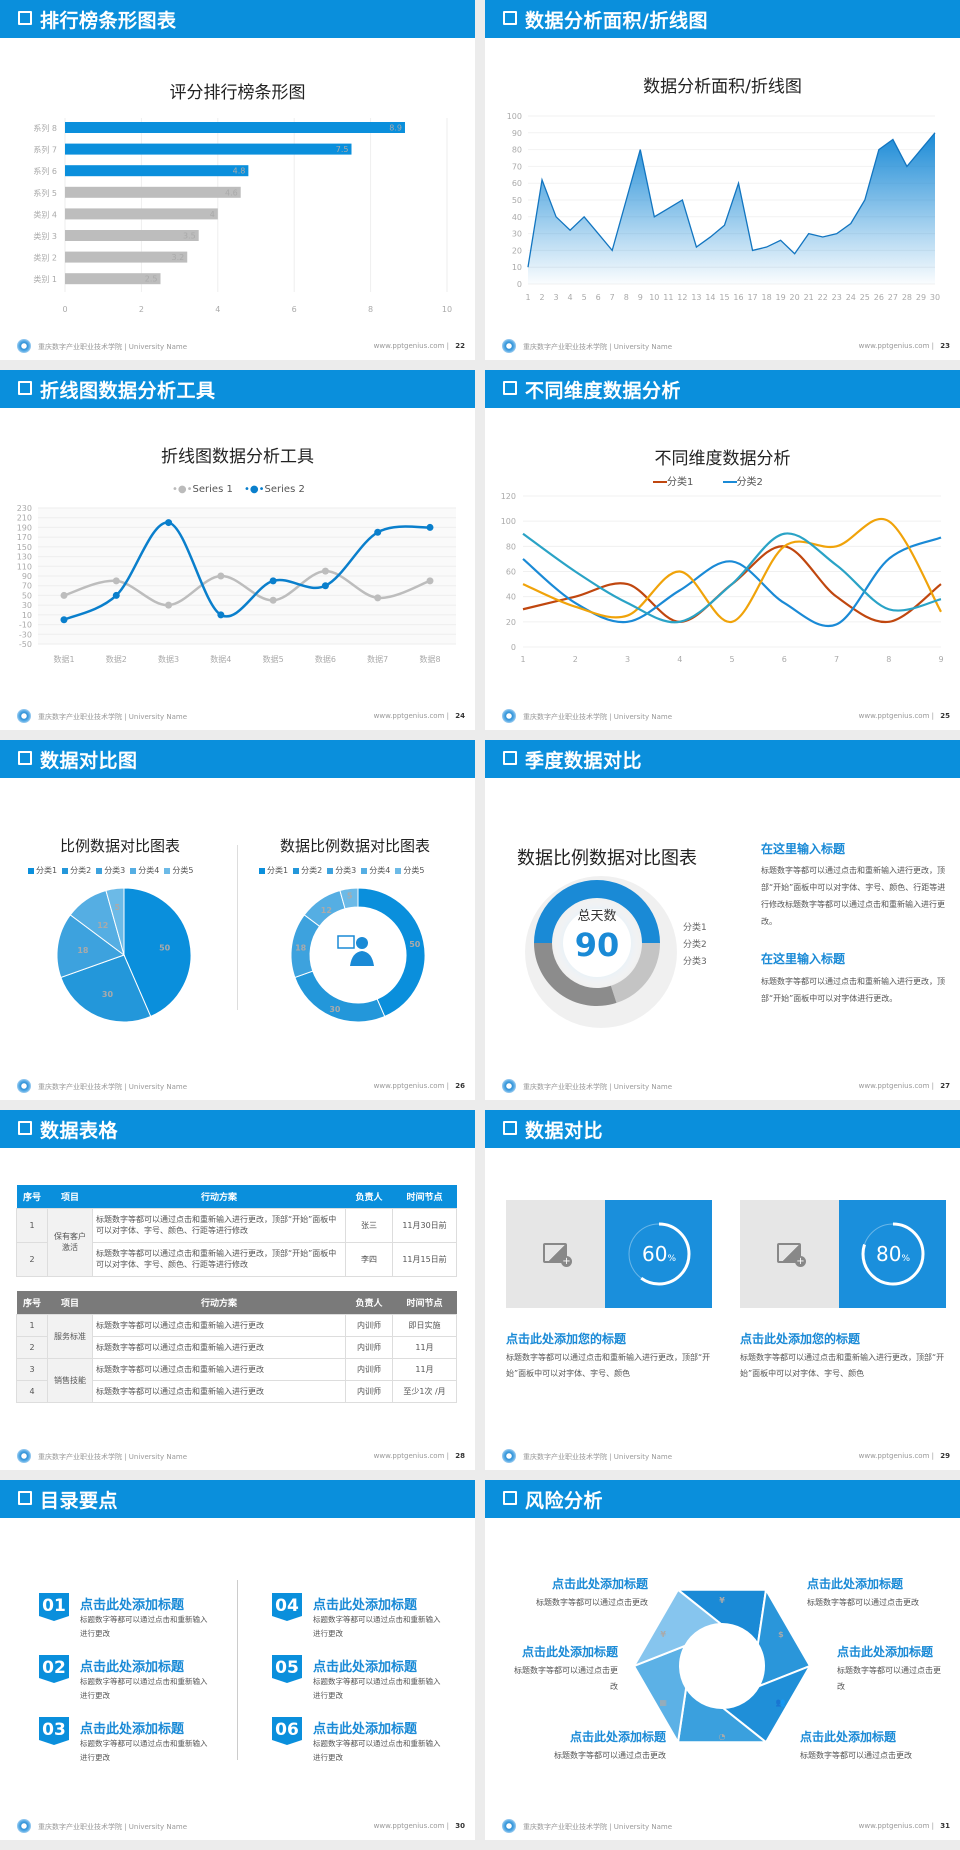 The image size is (960, 1850). What do you see at coordinates (151, 279) in the screenshot?
I see `bar-data-label: 2.5` at bounding box center [151, 279].